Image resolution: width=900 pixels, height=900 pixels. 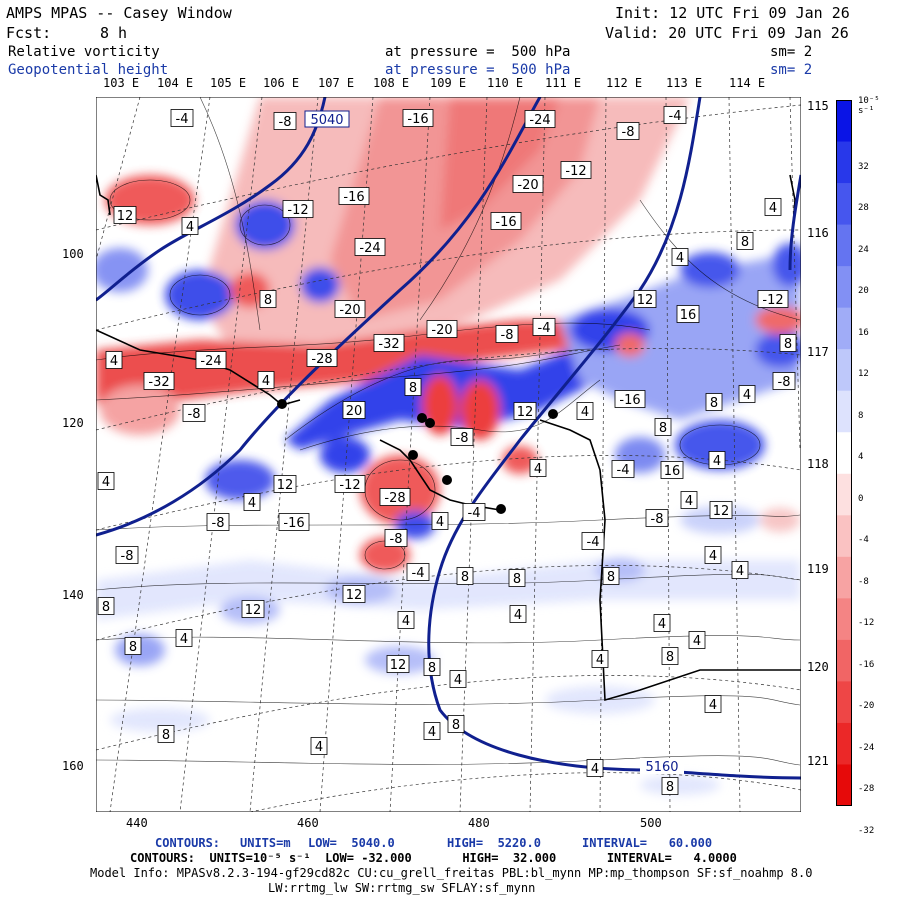 What do you see at coordinates (863, 208) in the screenshot?
I see `colorbar-tick-label: 28` at bounding box center [863, 208].